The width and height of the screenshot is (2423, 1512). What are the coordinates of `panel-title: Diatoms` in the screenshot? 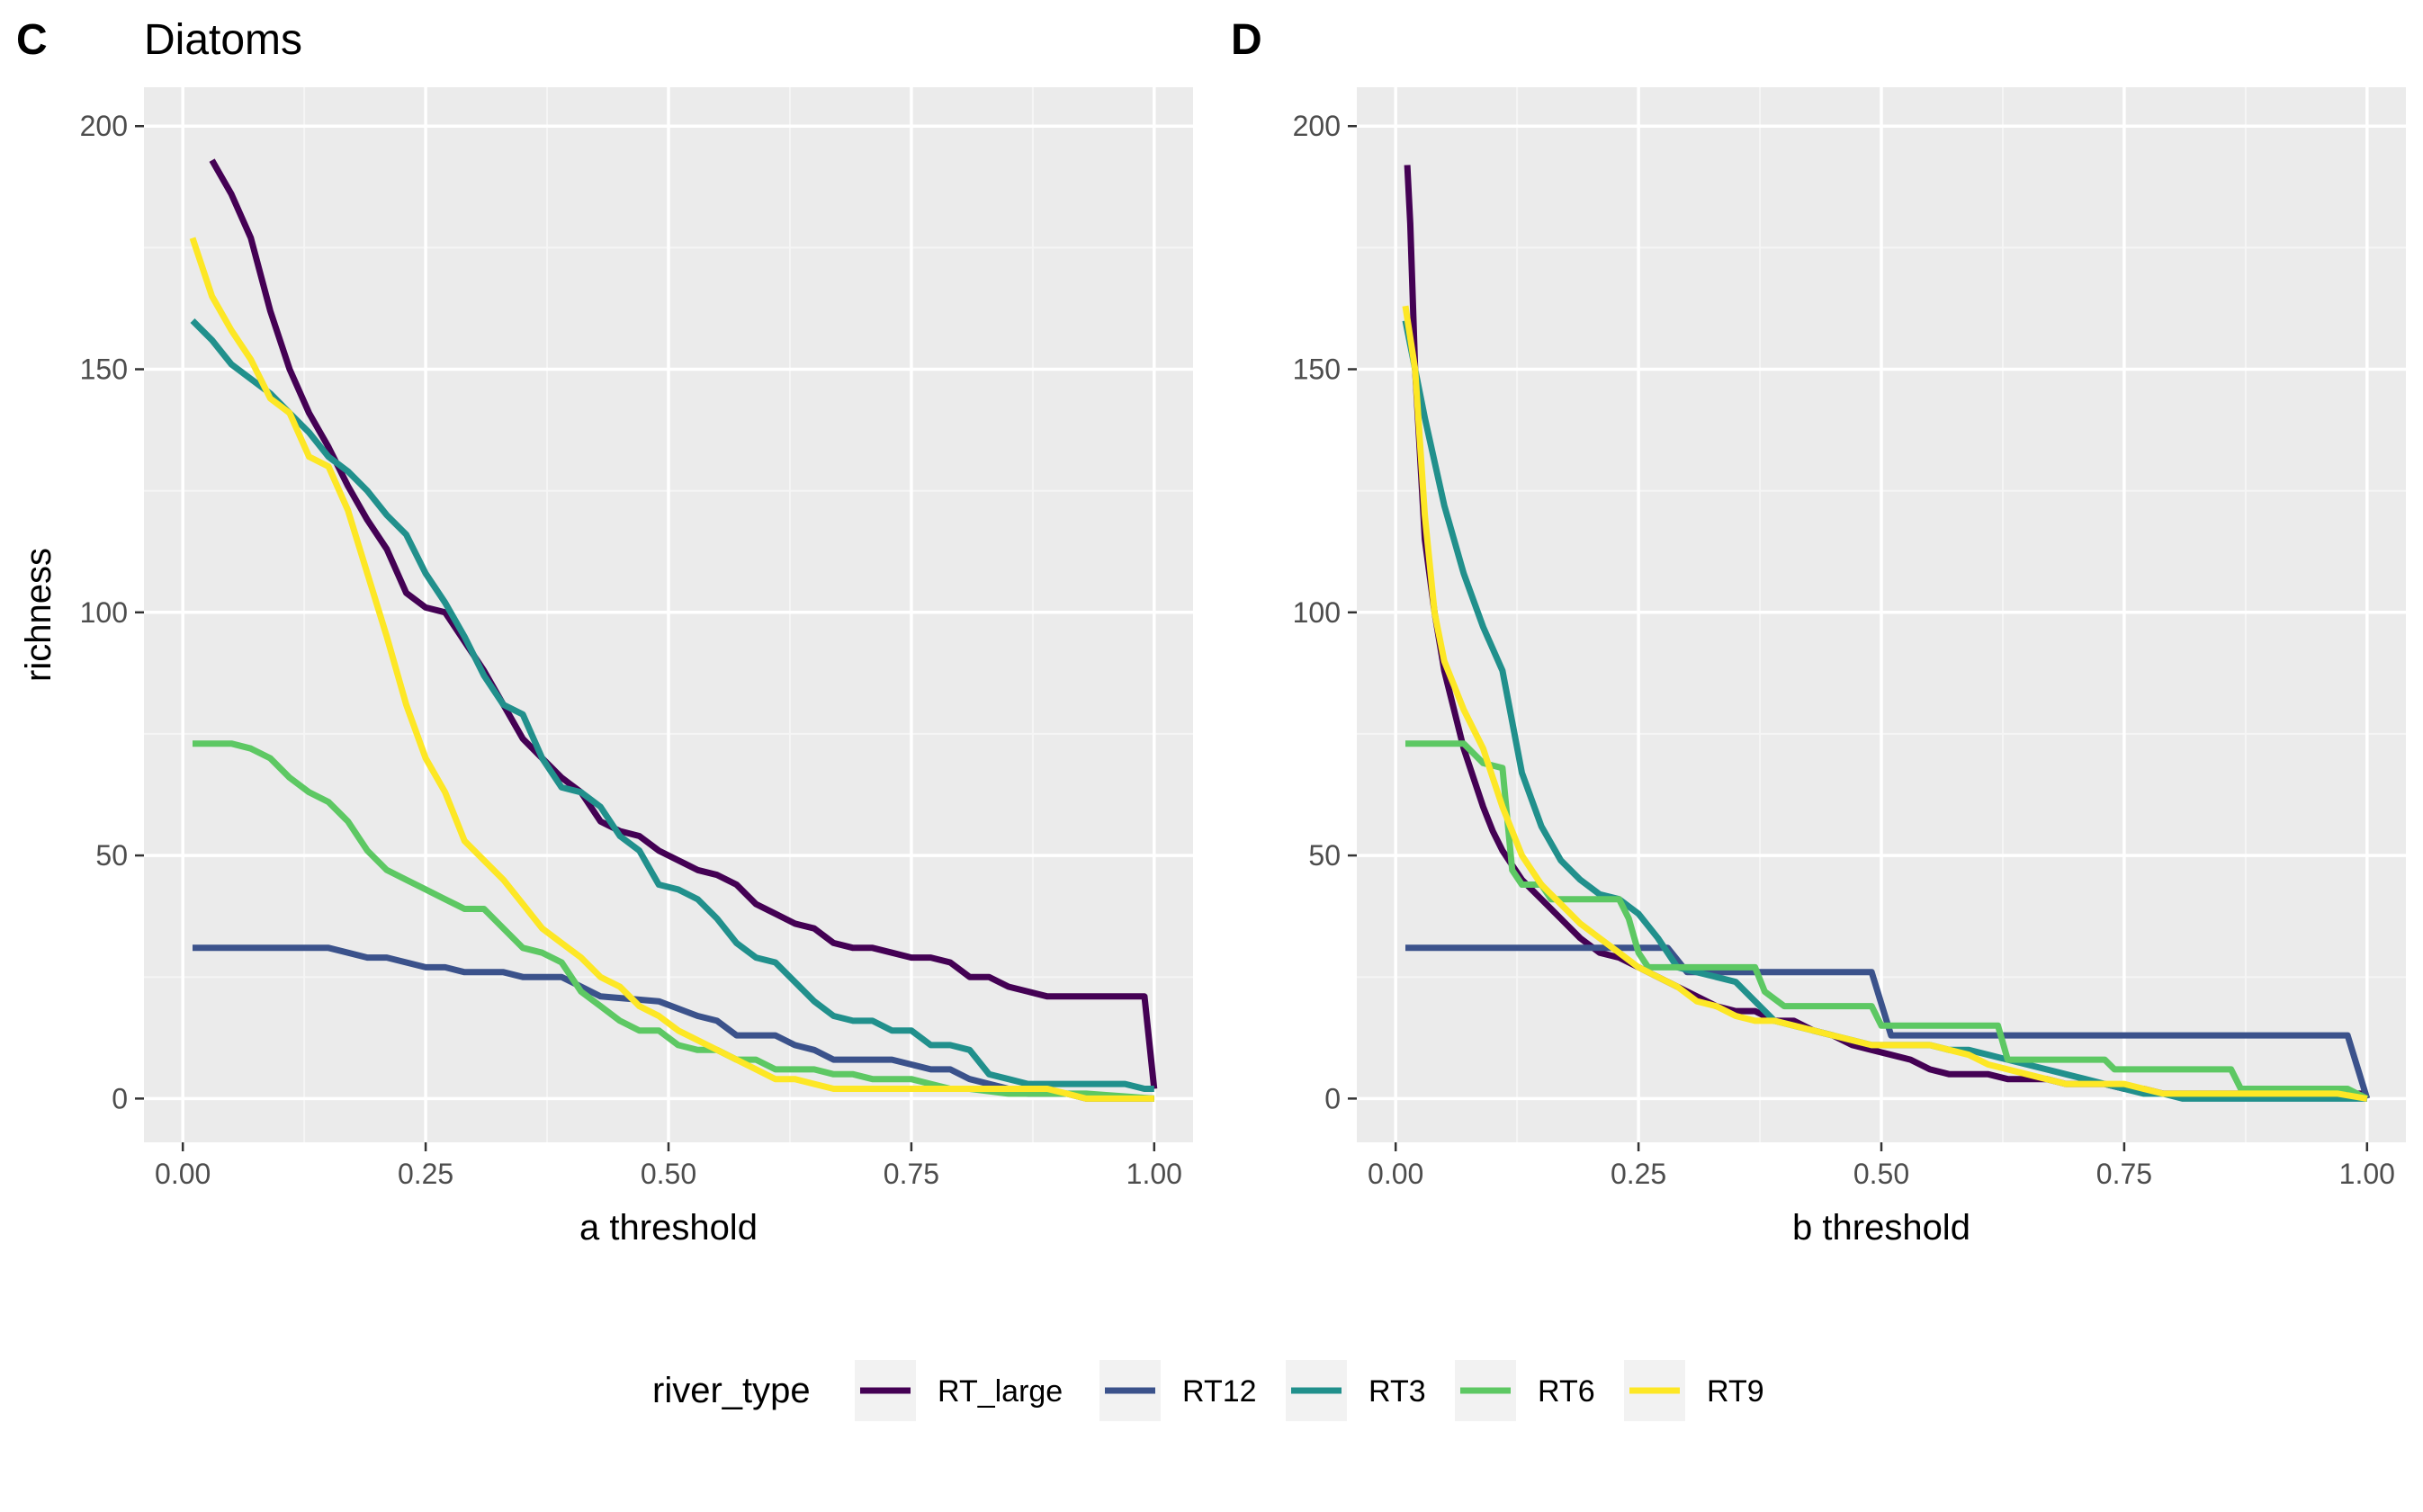 It's located at (223, 40).